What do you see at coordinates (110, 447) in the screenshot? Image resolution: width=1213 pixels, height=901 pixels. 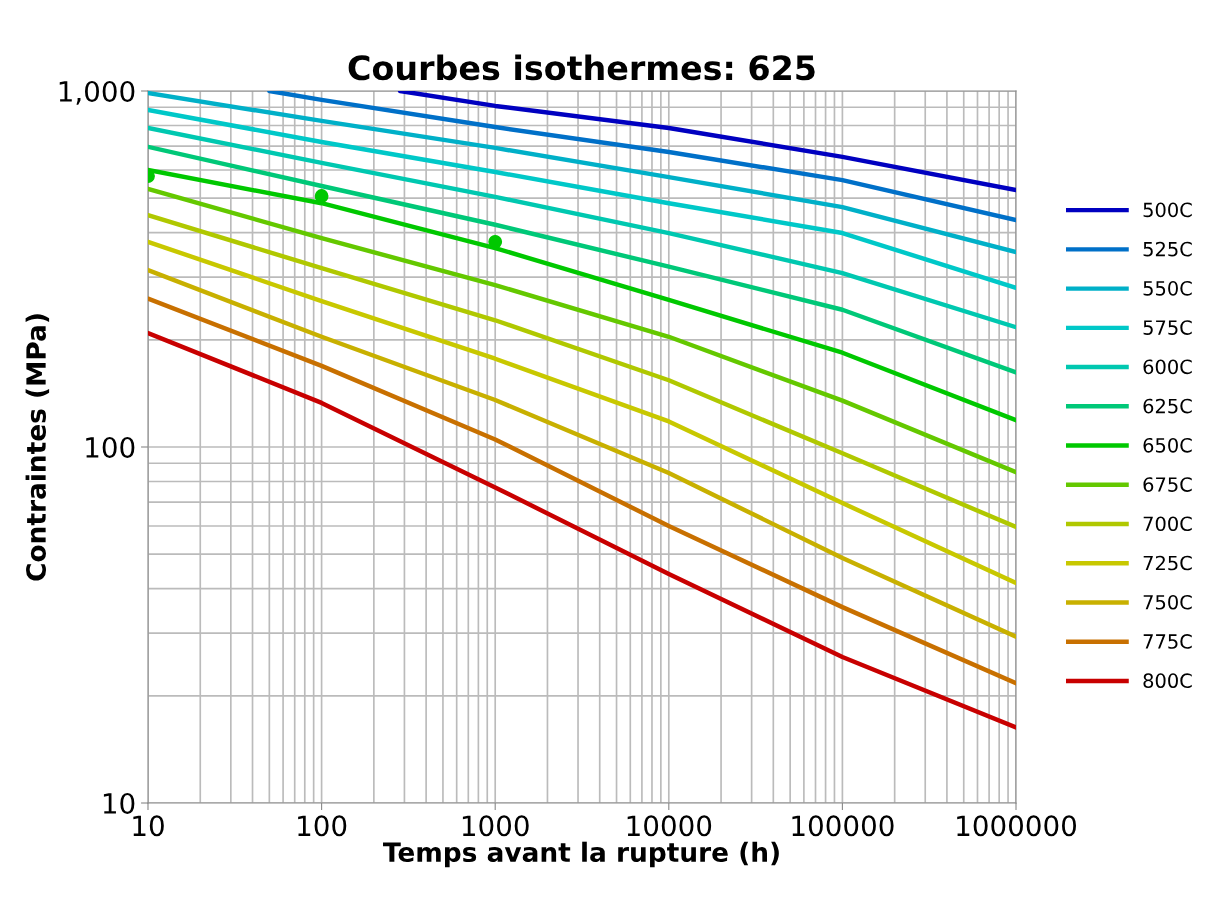 I see `y-tick-label: 100` at bounding box center [110, 447].